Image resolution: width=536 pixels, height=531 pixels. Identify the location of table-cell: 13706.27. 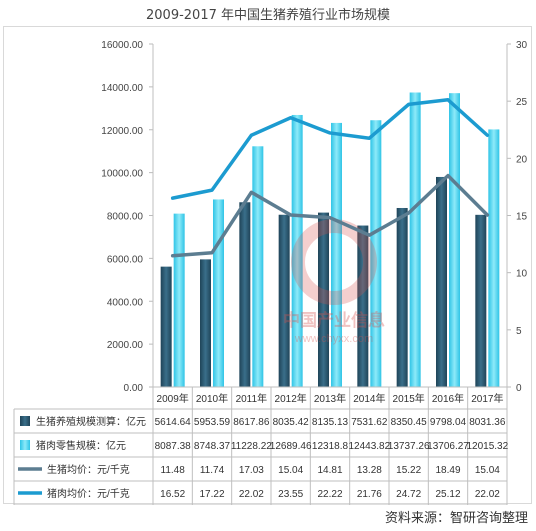
(448, 446).